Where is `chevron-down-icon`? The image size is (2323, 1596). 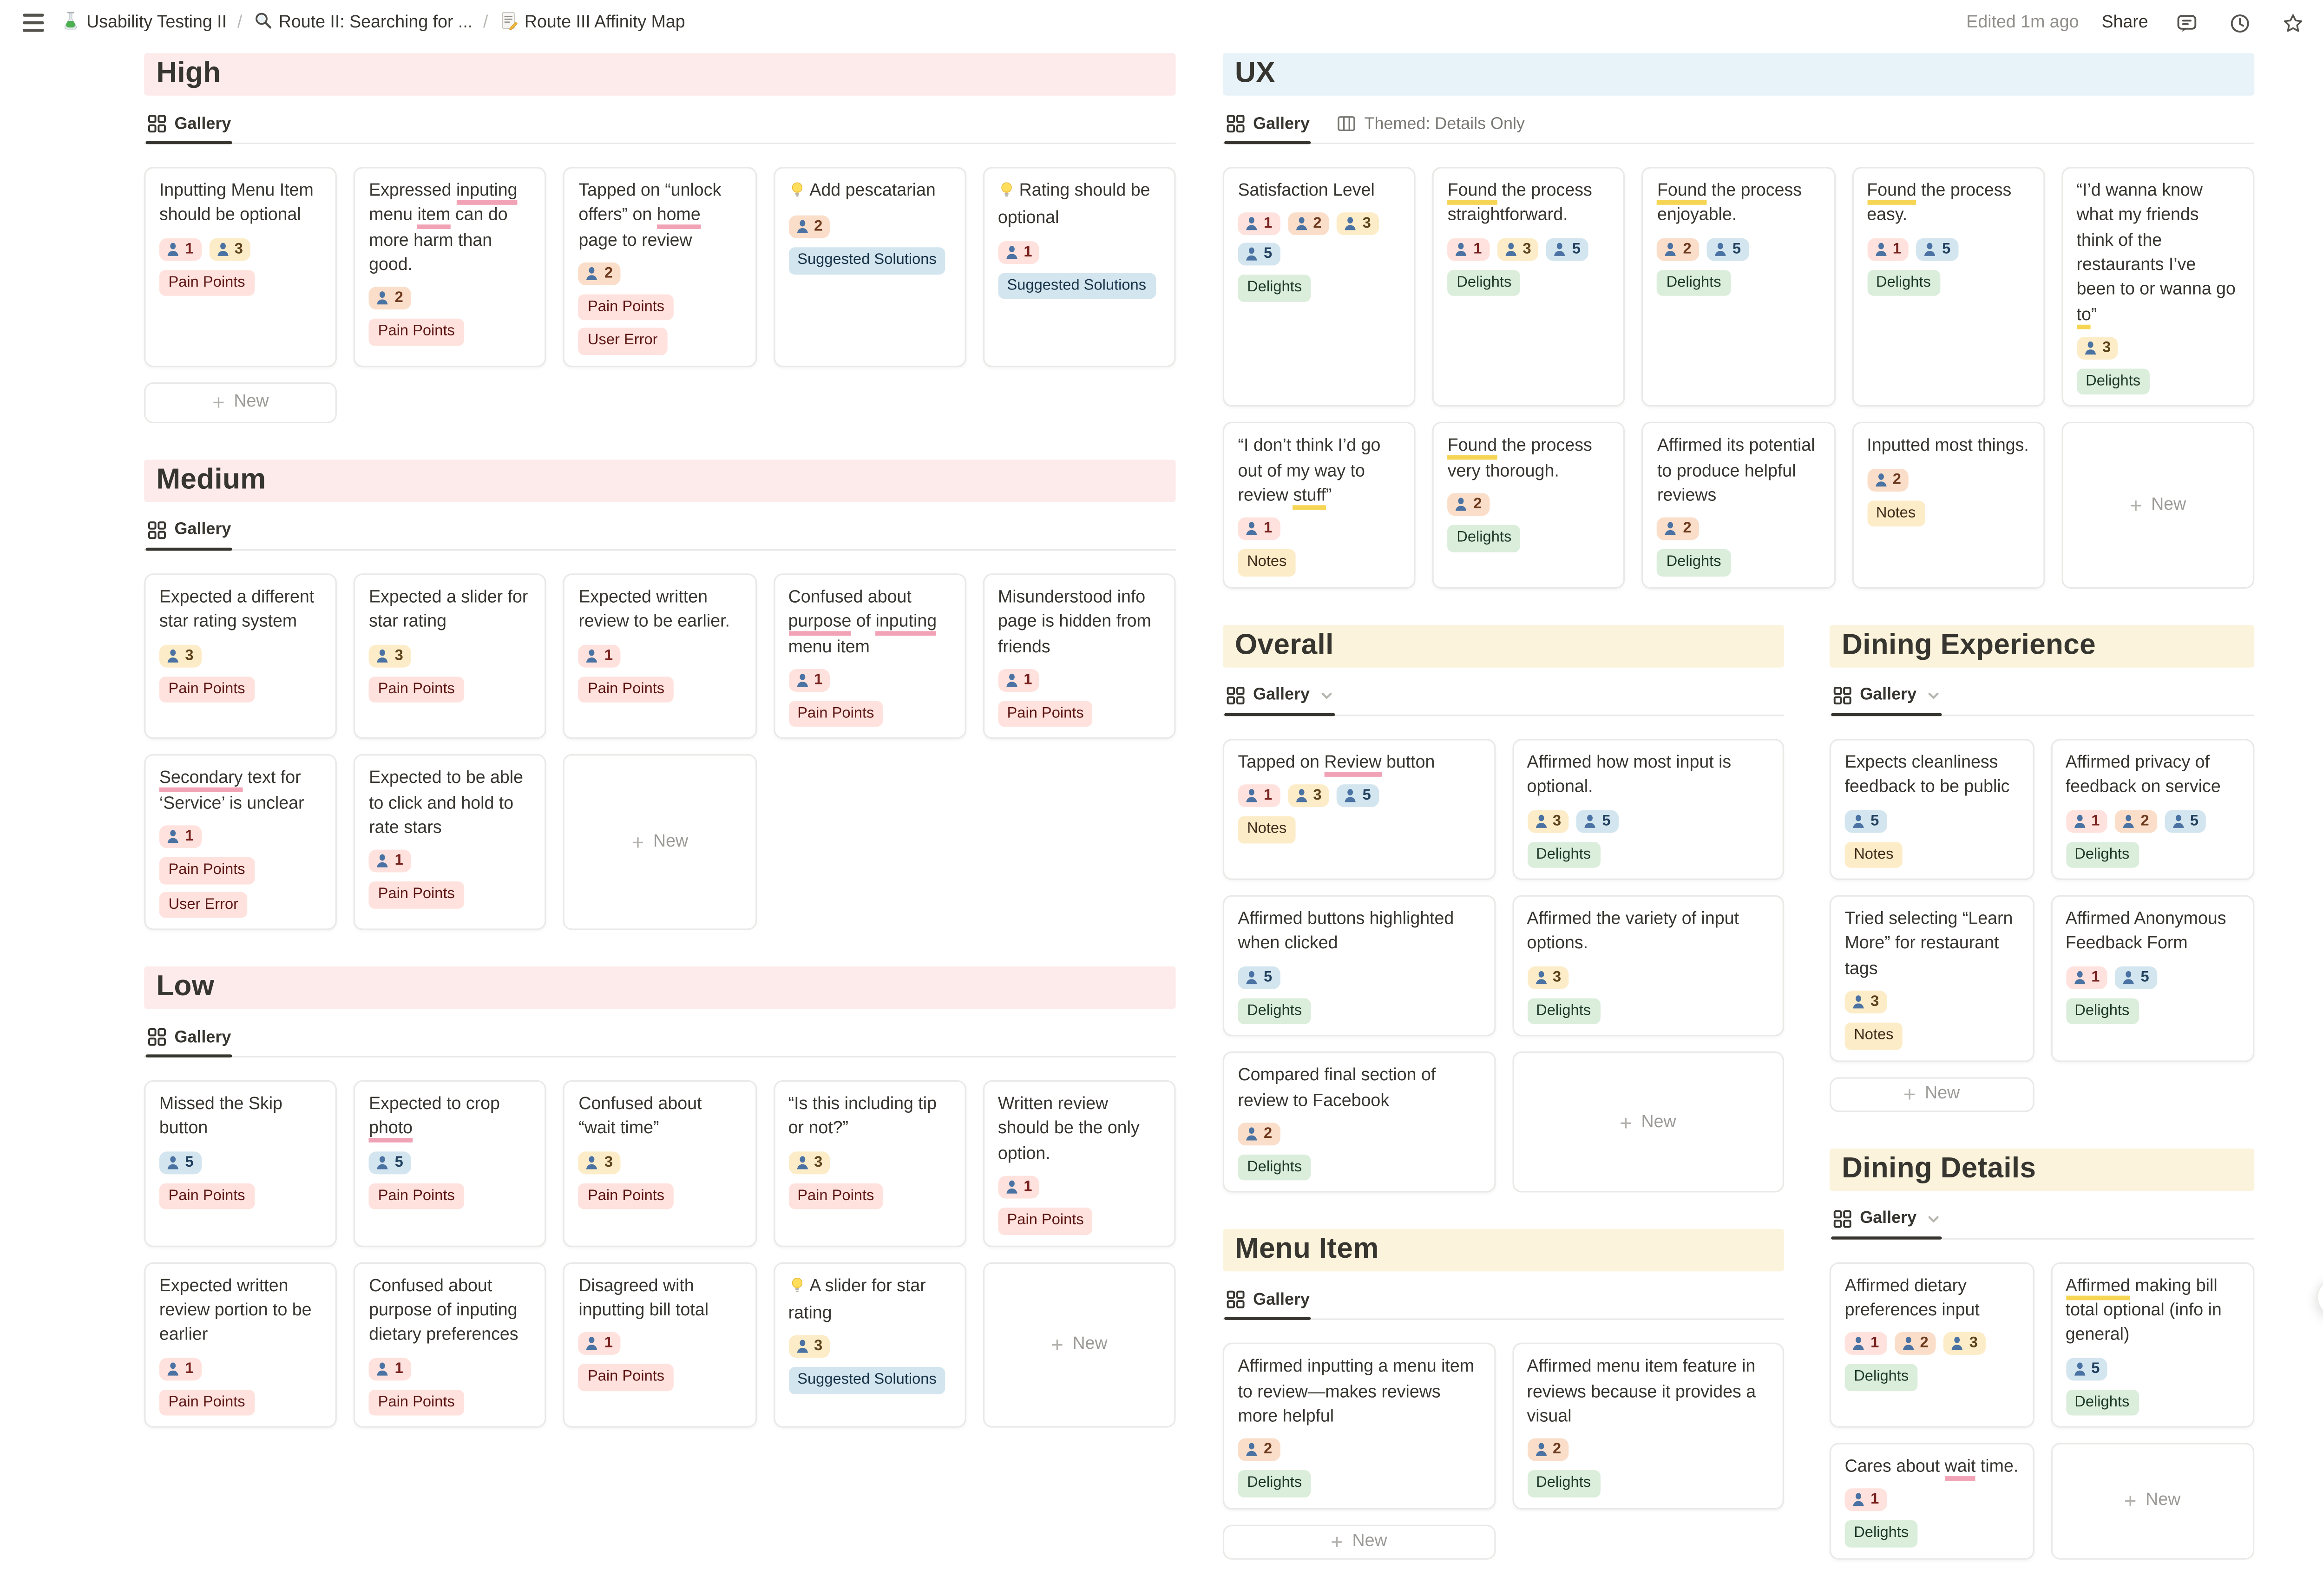 chevron-down-icon is located at coordinates (1934, 1218).